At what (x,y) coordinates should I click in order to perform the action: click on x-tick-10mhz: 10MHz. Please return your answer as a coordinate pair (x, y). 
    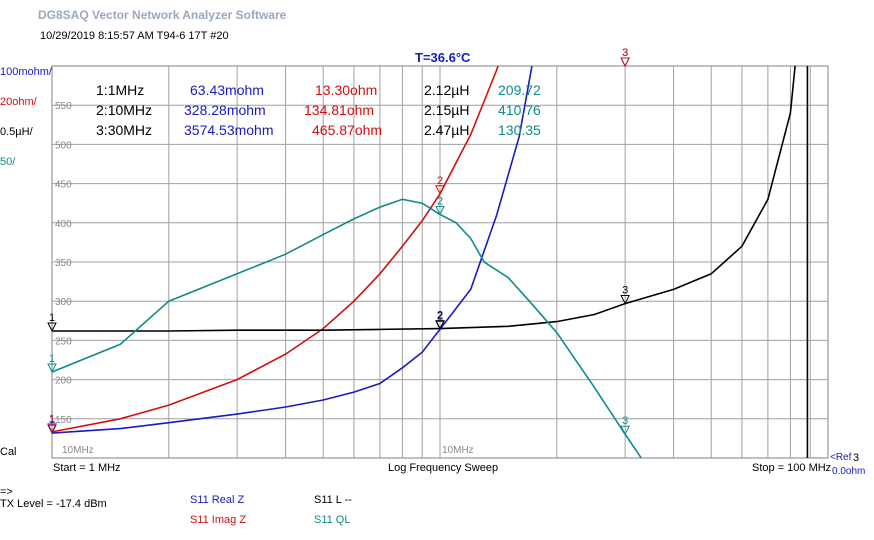
    Looking at the image, I should click on (458, 450).